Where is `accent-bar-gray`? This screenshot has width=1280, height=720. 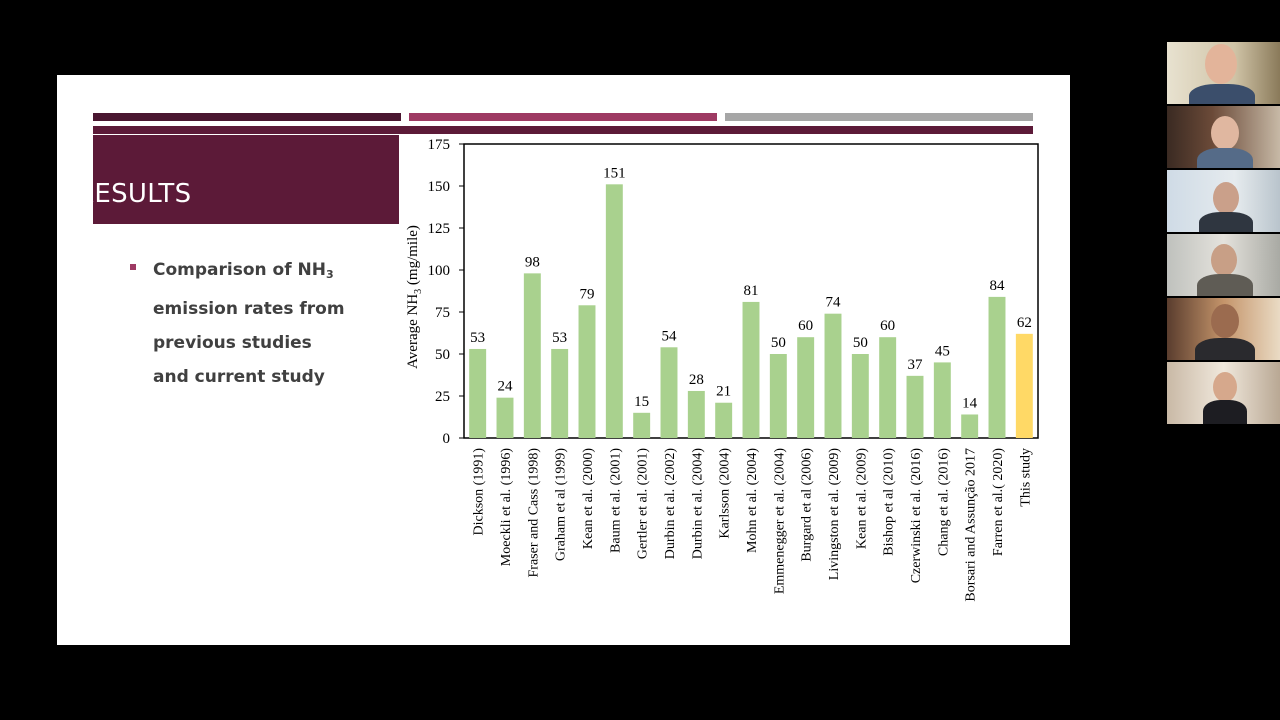 accent-bar-gray is located at coordinates (879, 117).